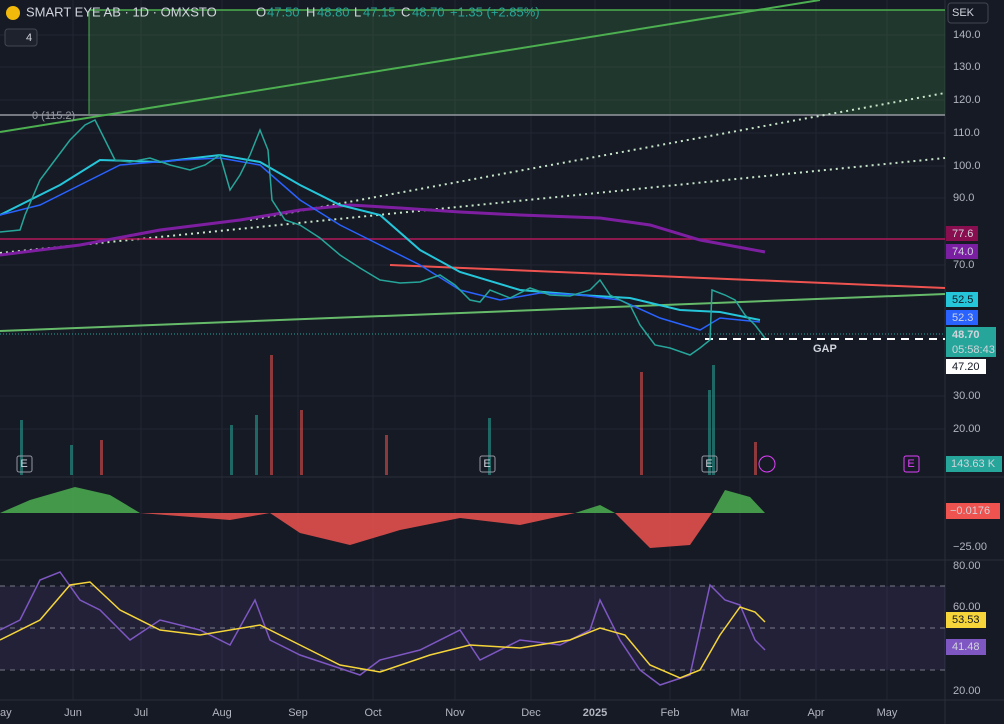  What do you see at coordinates (966, 367) in the screenshot?
I see `badge: 47.20` at bounding box center [966, 367].